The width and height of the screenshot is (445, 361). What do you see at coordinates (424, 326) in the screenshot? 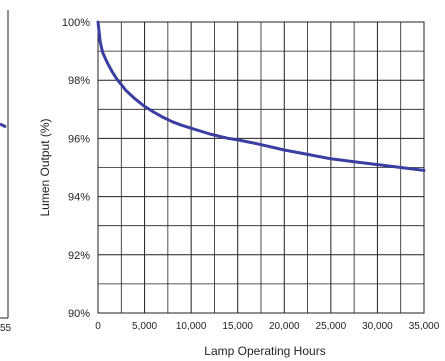
I see `x-tick-label: 35,000` at bounding box center [424, 326].